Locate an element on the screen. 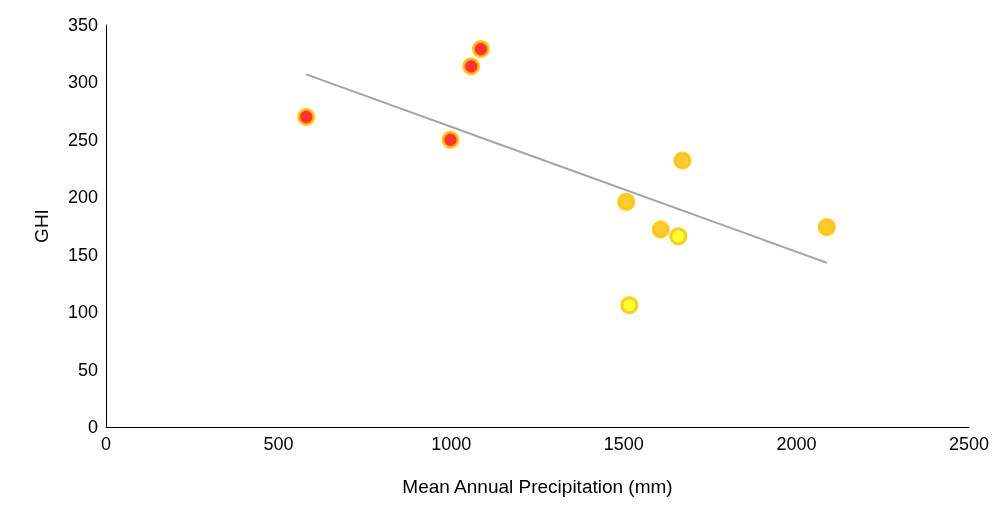  y-tick-label: 250 is located at coordinates (82, 139).